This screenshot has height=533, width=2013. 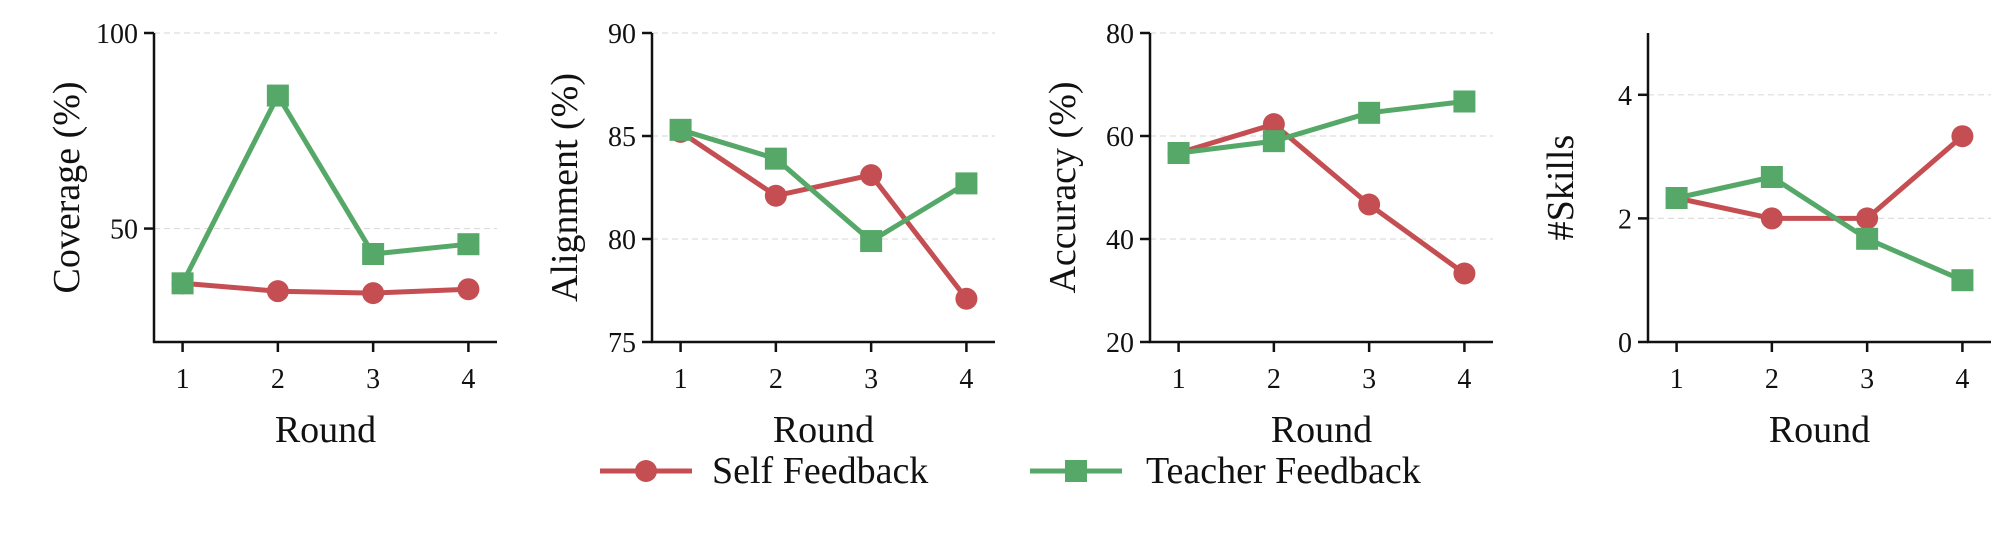 I want to click on y-tick-label: 0, so click(x=1625, y=343).